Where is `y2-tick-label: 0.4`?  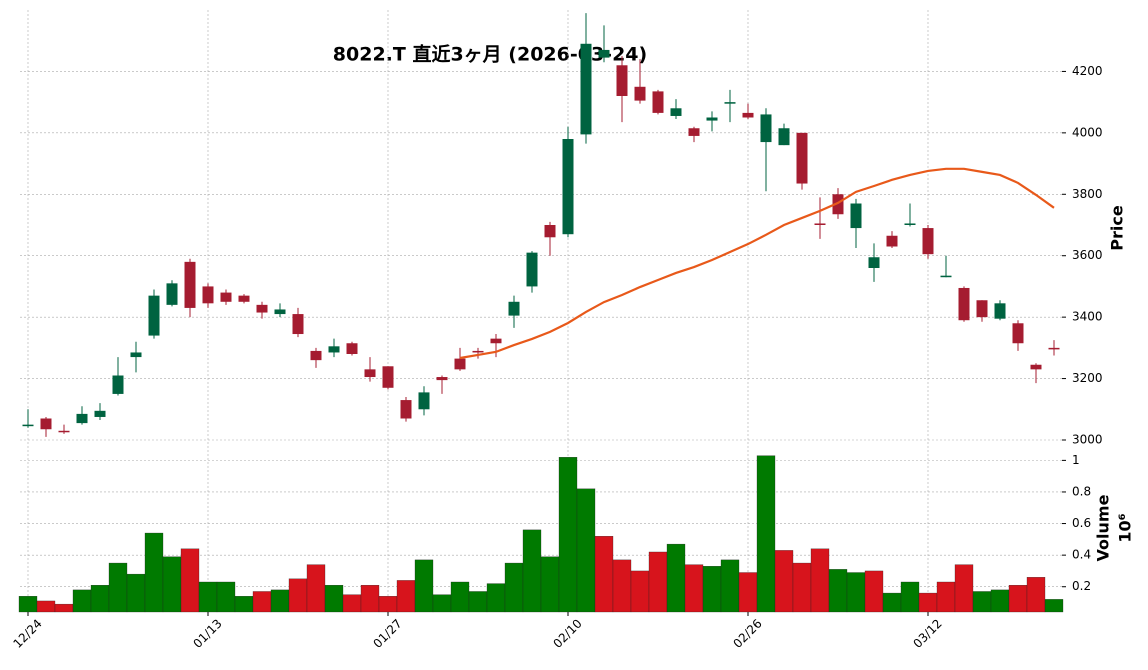
y2-tick-label: 0.4 is located at coordinates (1081, 555).